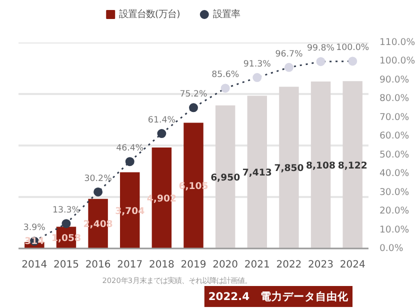 This screenshot has height=308, width=418. What do you see at coordinates (321, 49) in the screenshot?
I see `data-label: 99.8%` at bounding box center [321, 49].